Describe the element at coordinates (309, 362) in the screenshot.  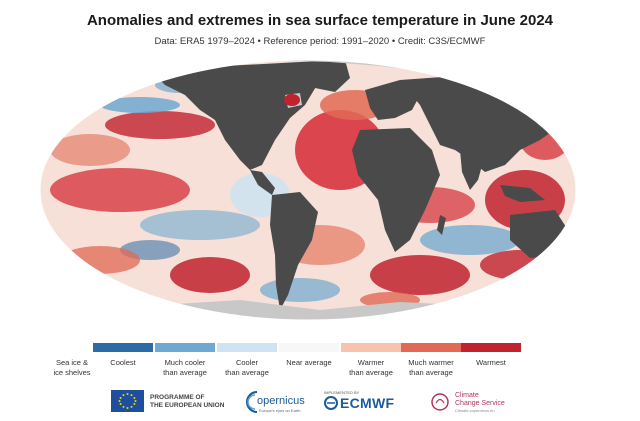
I see `legend-label: Near average` at that location.